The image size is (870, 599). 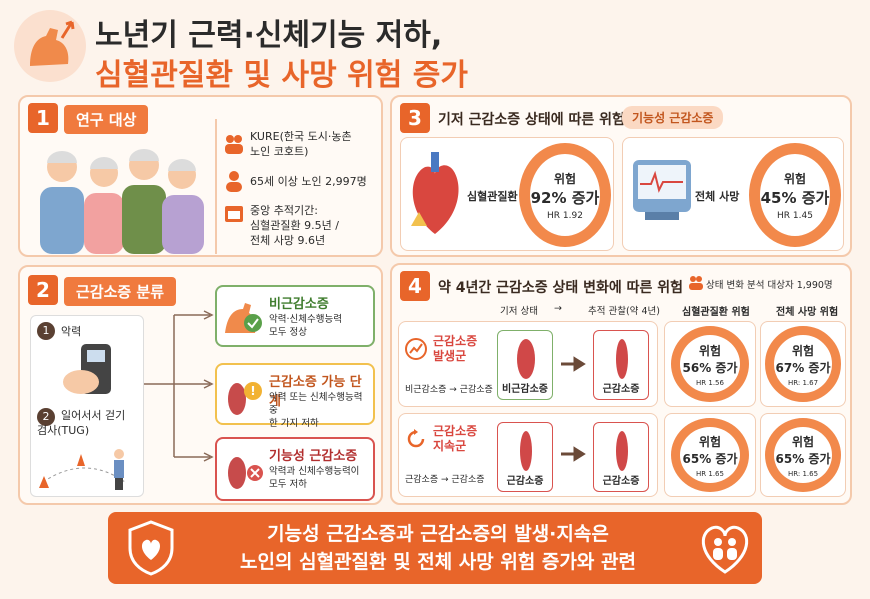 I want to click on risk-card: 위험 65% 증가 HR: 1.65, so click(x=803, y=455).